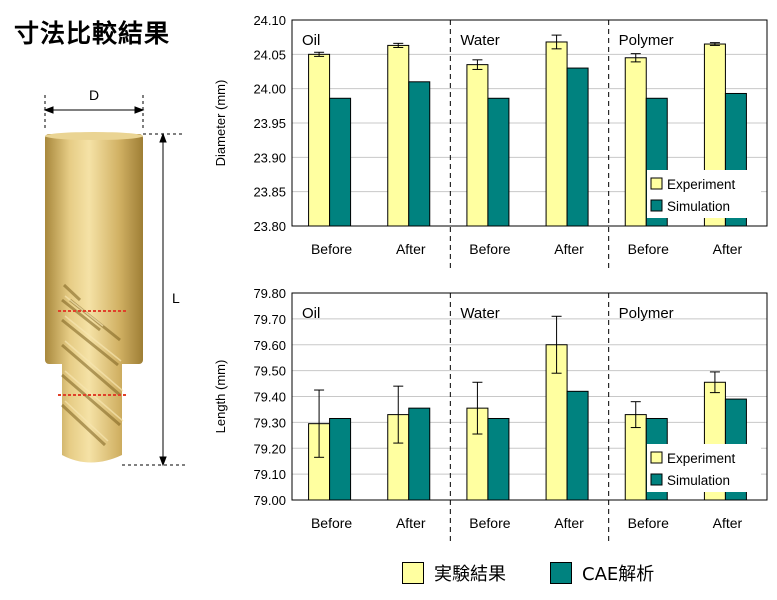 Image resolution: width=777 pixels, height=600 pixels. I want to click on bottom-legend-experiment: 実験結果, so click(454, 573).